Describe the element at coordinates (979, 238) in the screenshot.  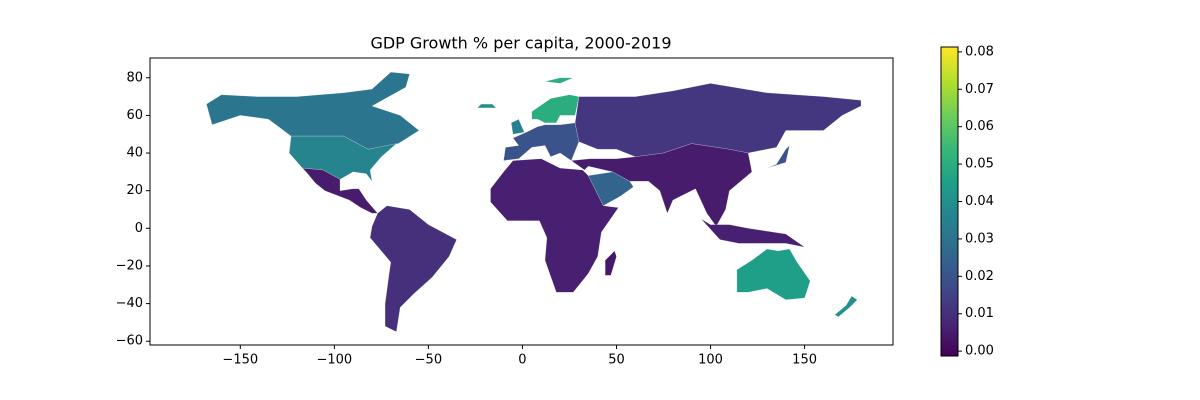
I see `colorbar-tick-label: 0.03` at that location.